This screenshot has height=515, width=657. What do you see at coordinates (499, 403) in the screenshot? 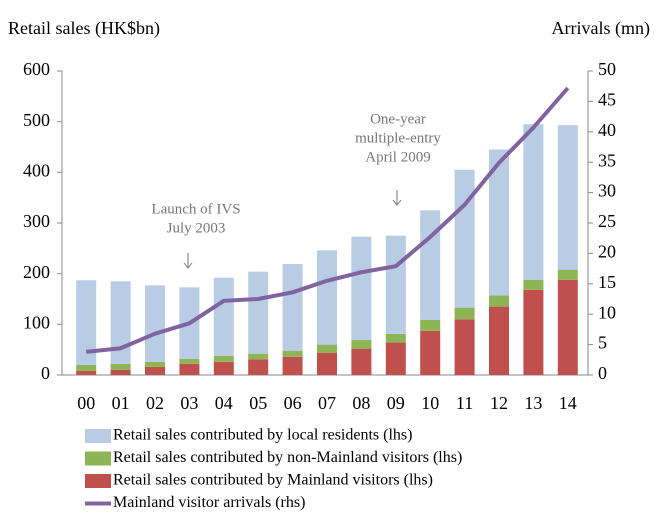
I see `x-tick-label: 12` at bounding box center [499, 403].